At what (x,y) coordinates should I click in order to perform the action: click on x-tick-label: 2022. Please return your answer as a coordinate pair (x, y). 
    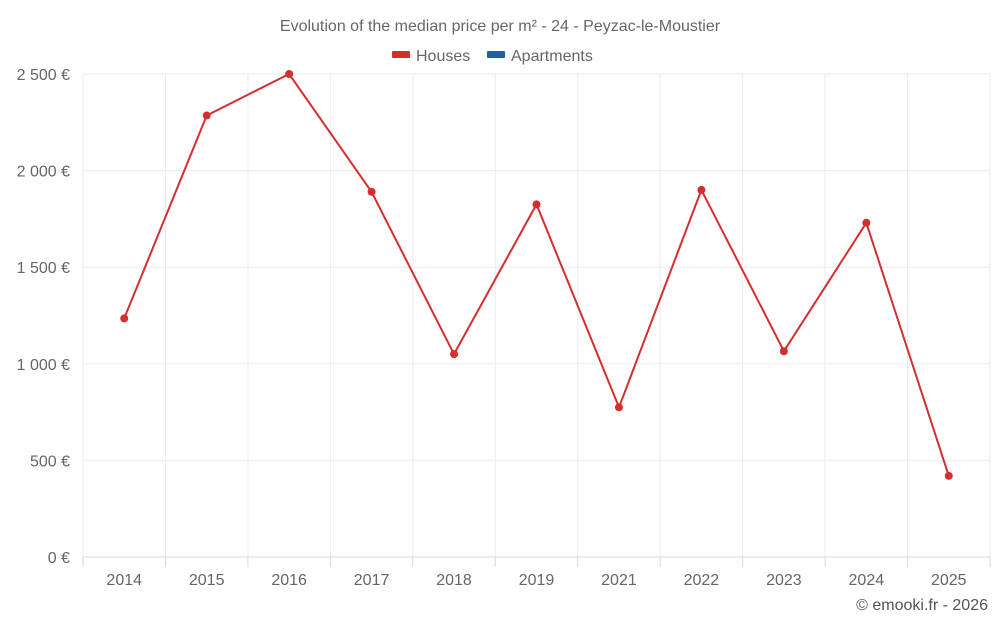
    Looking at the image, I should click on (702, 580).